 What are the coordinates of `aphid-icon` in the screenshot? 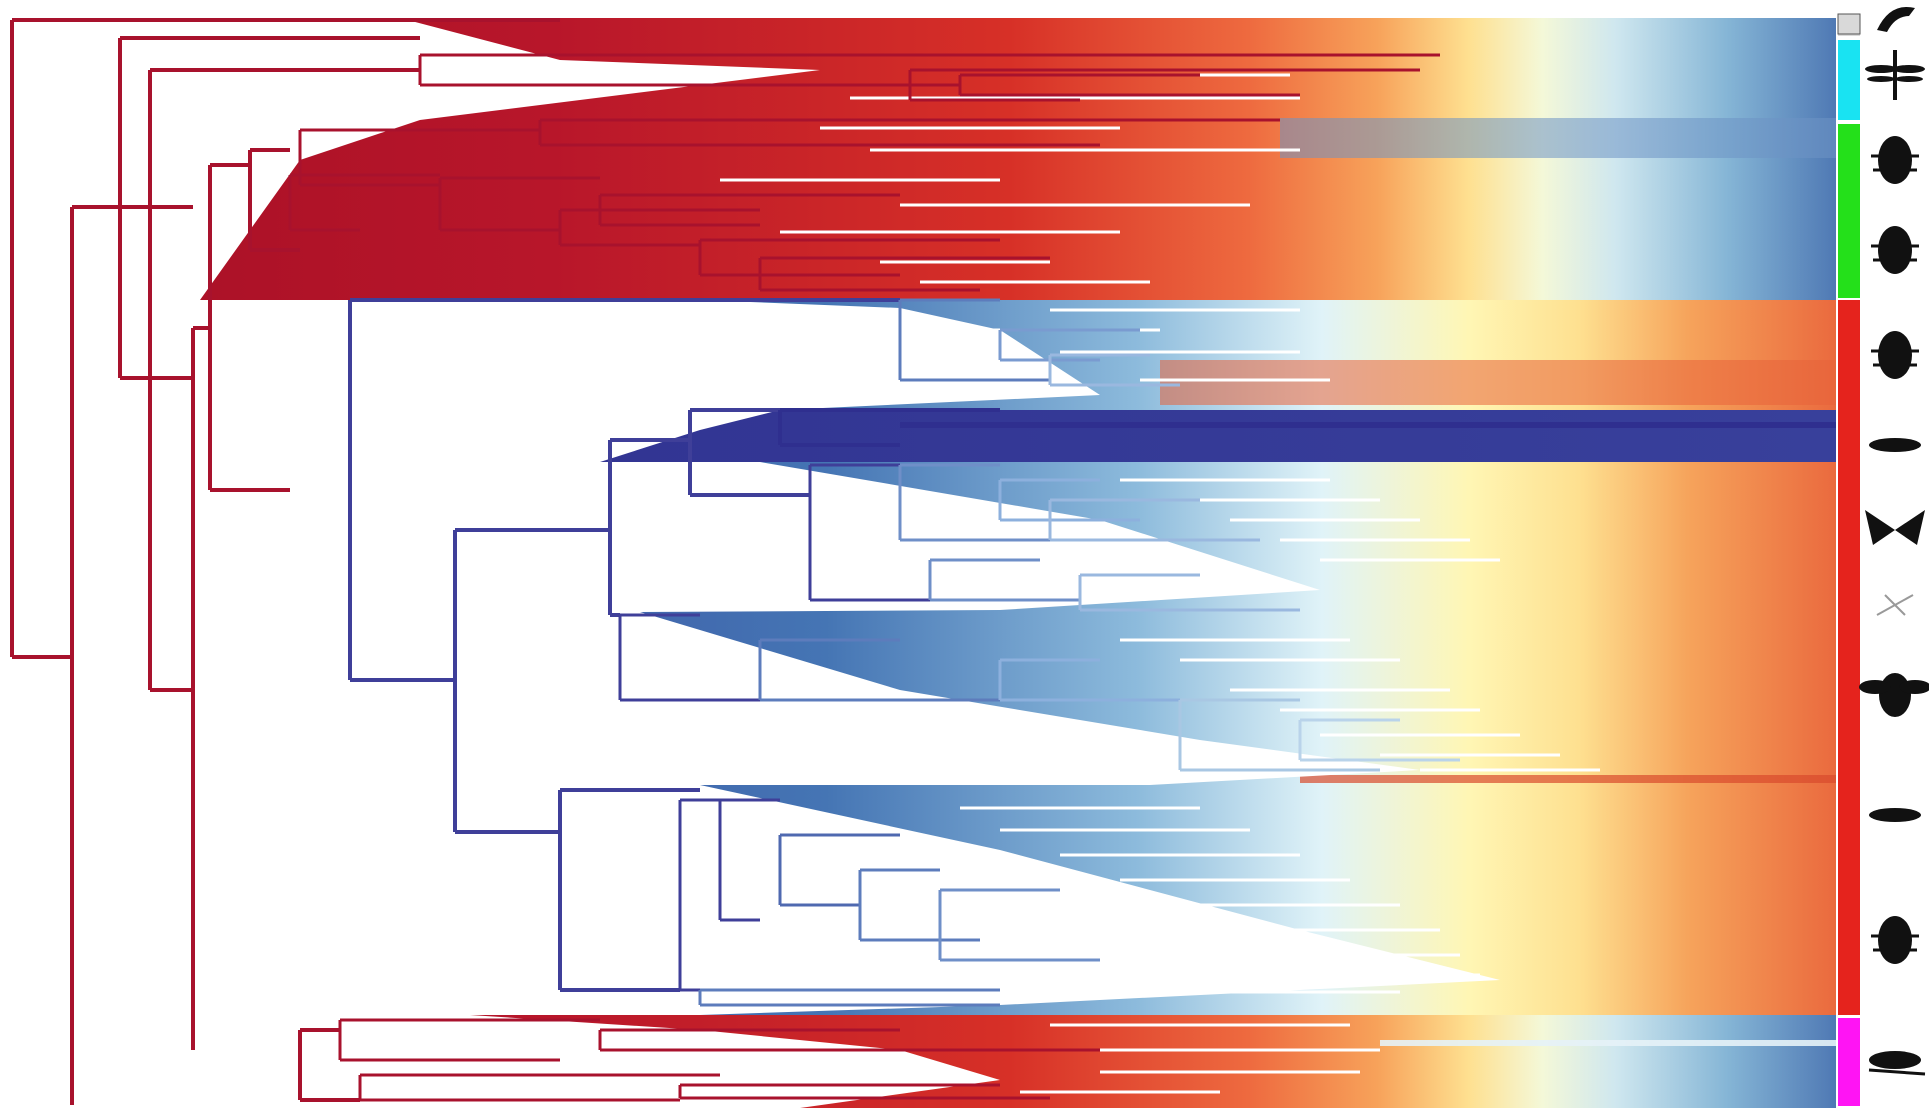 It's located at (1895, 160).